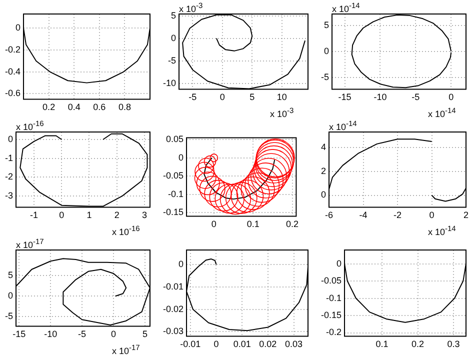 The height and width of the screenshot is (355, 474). I want to click on y-tick-label: -3, so click(8, 195).